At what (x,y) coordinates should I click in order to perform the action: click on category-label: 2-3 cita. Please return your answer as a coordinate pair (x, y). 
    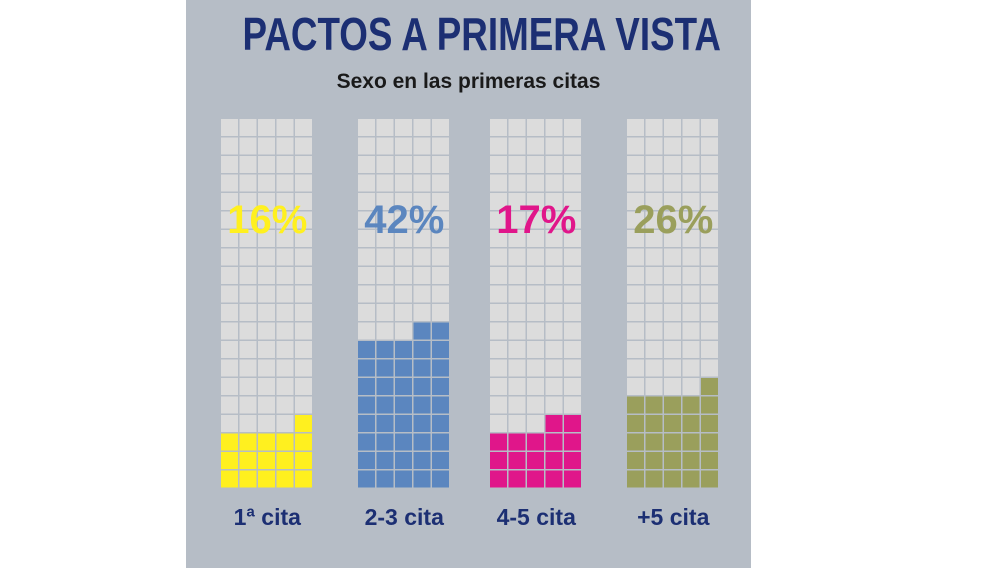
    Looking at the image, I should click on (404, 517).